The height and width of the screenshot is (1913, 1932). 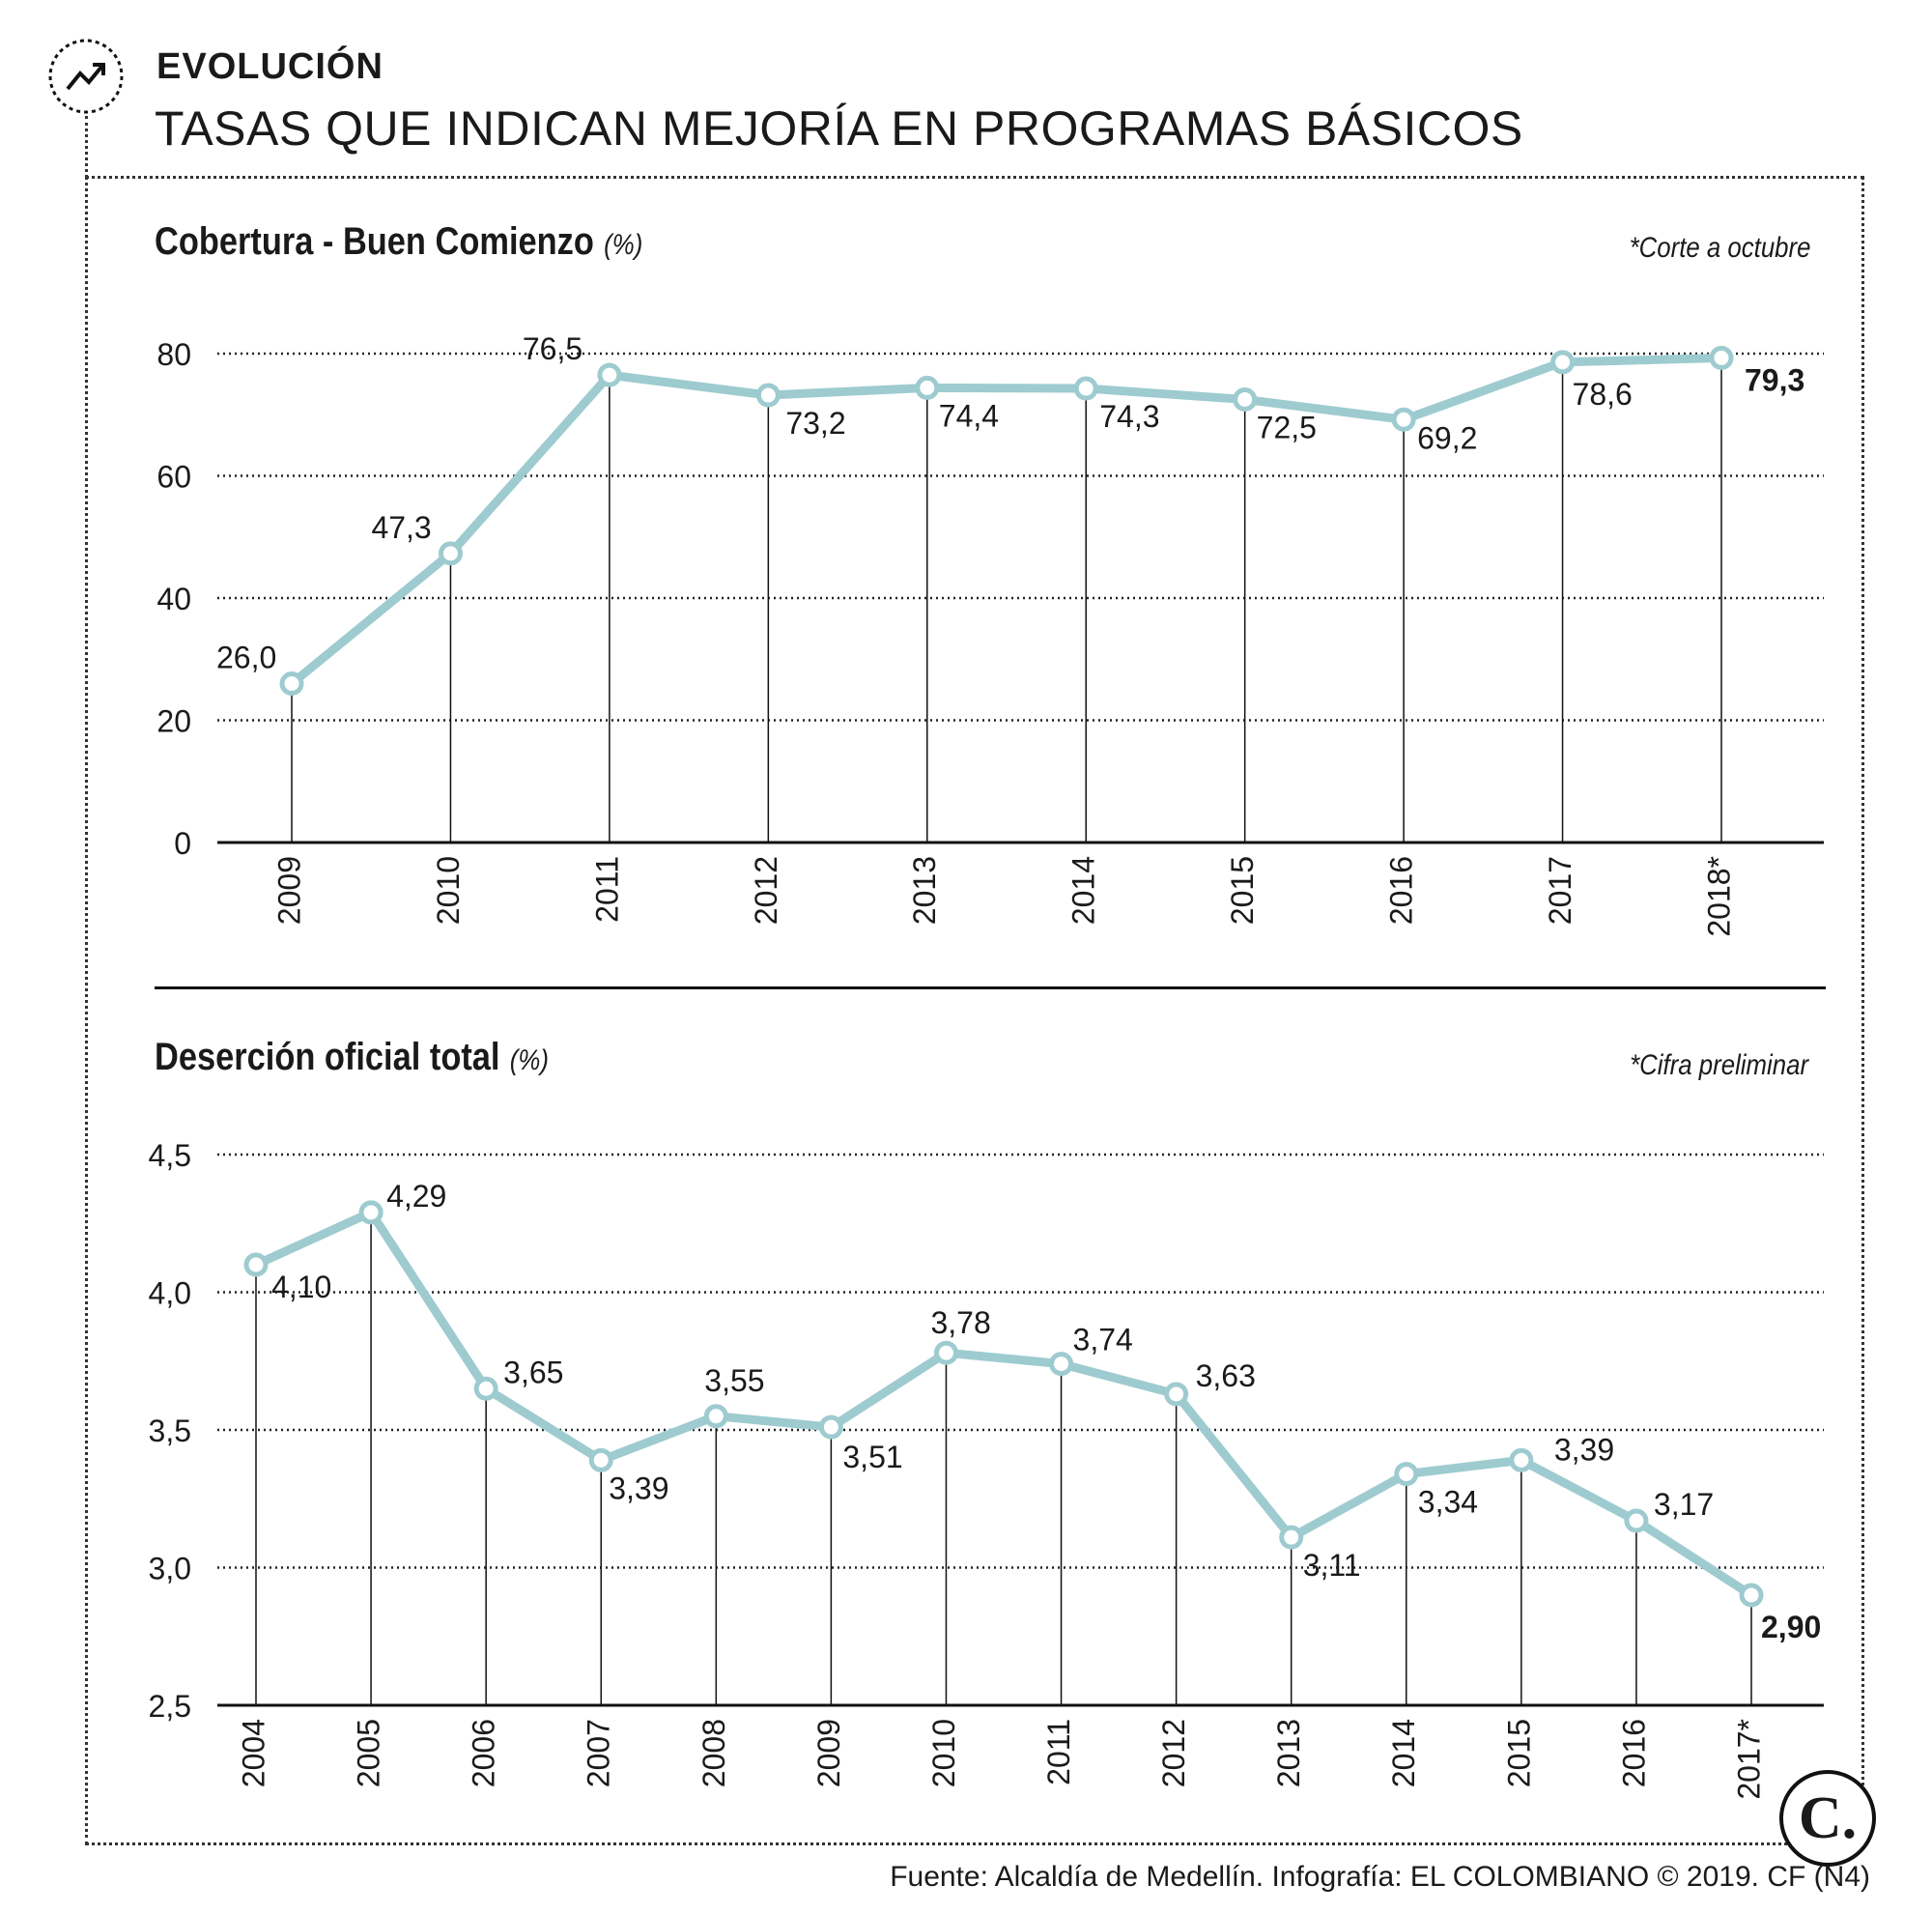 I want to click on chart2-ytick-label: 4,0, so click(x=170, y=1293).